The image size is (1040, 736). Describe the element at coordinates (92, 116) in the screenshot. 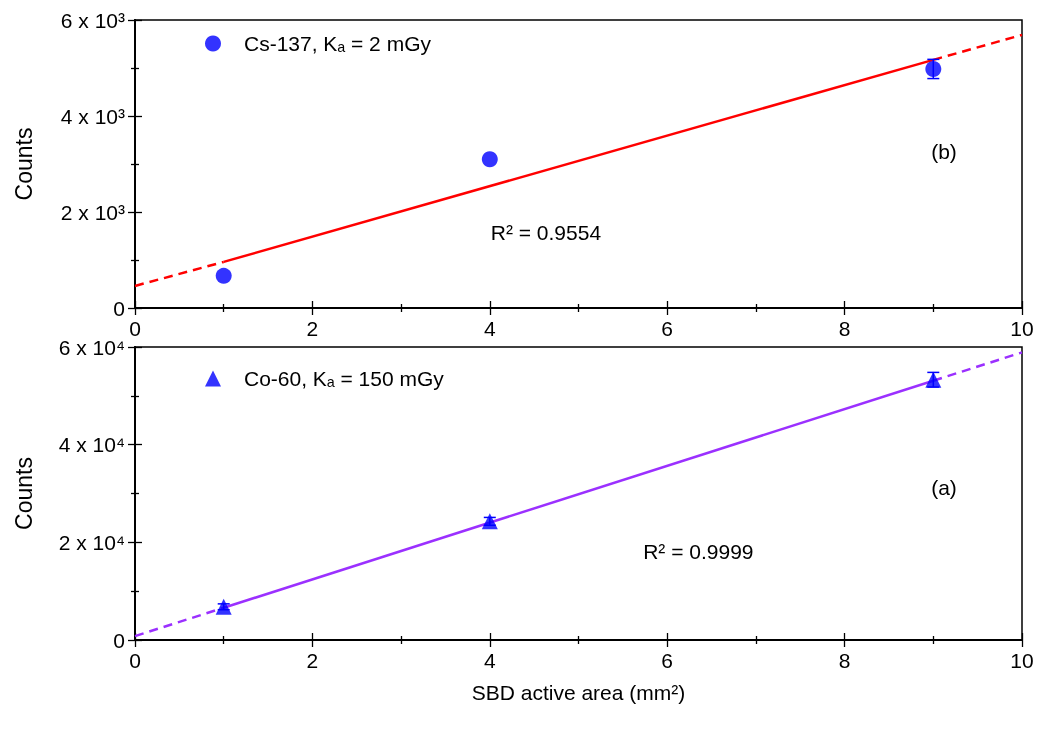

I see `y-tick-label: 4 x 10³` at that location.